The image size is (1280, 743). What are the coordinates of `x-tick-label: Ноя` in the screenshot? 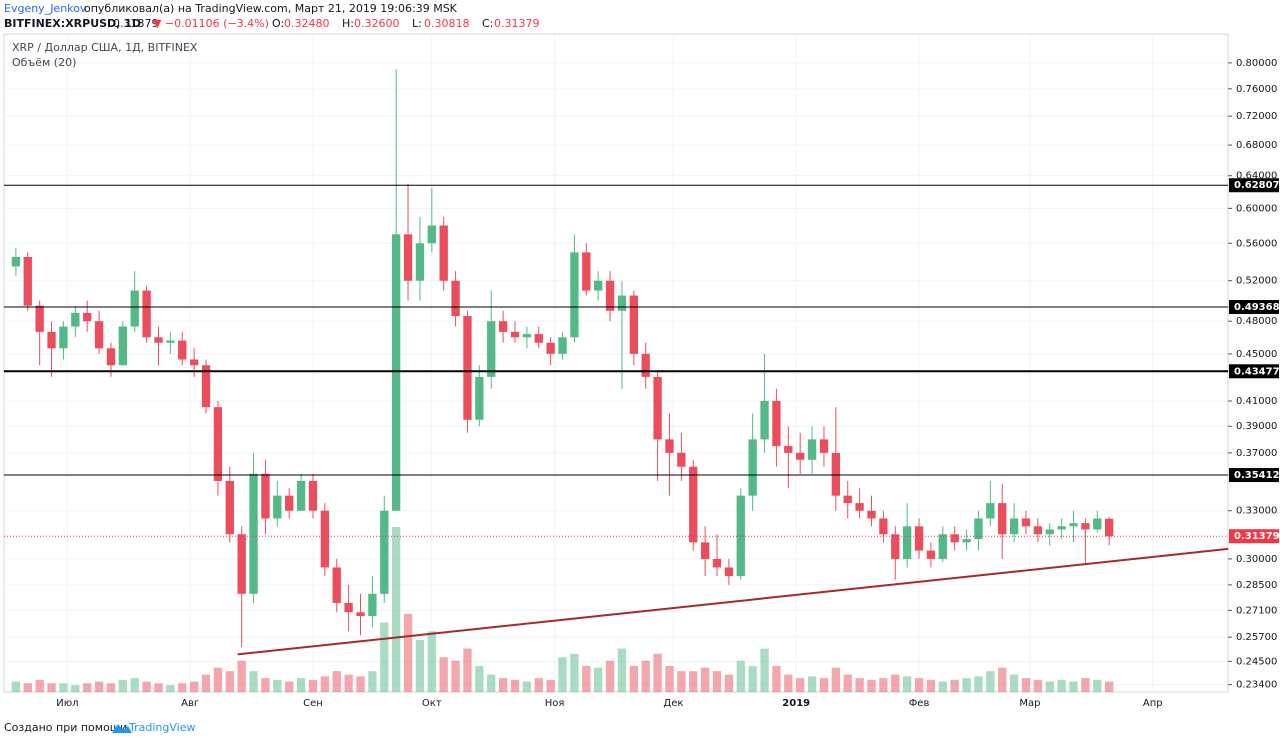 It's located at (555, 703).